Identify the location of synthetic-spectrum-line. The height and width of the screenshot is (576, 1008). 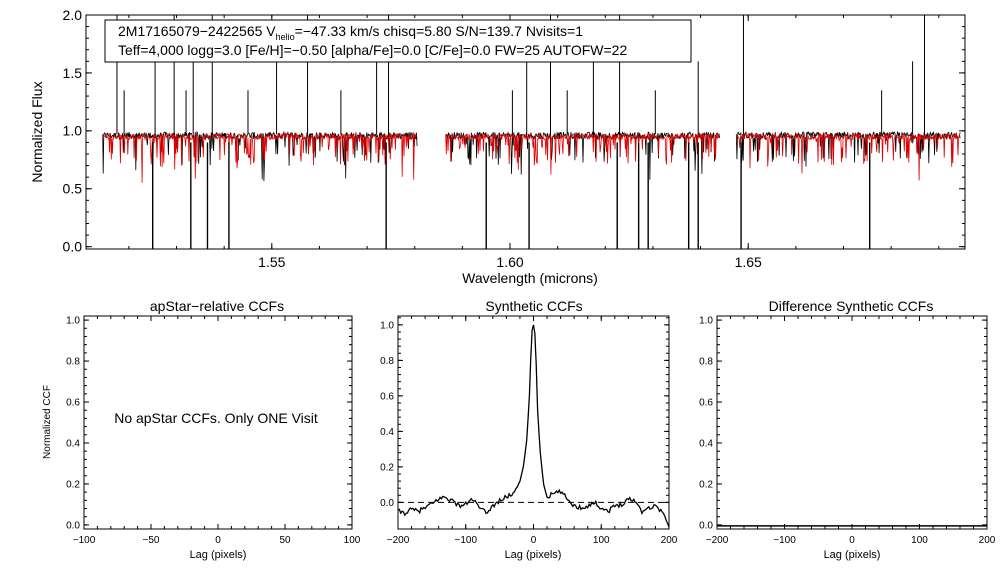
(531, 157).